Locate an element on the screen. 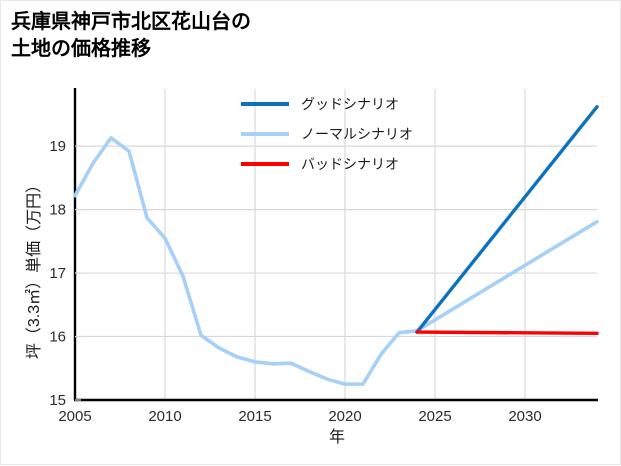 Image resolution: width=621 pixels, height=466 pixels. x-tick-label: 2030 is located at coordinates (524, 416).